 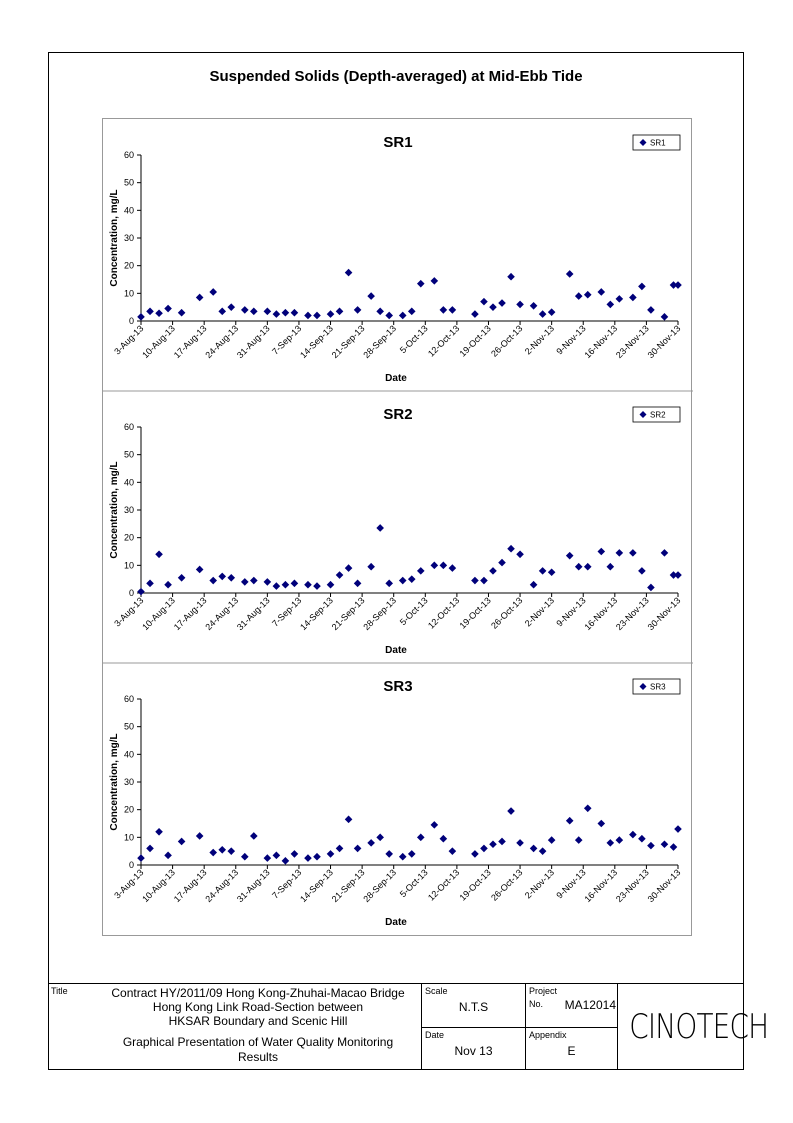 I want to click on x-tick-label: 30-Nov-13, so click(x=664, y=885).